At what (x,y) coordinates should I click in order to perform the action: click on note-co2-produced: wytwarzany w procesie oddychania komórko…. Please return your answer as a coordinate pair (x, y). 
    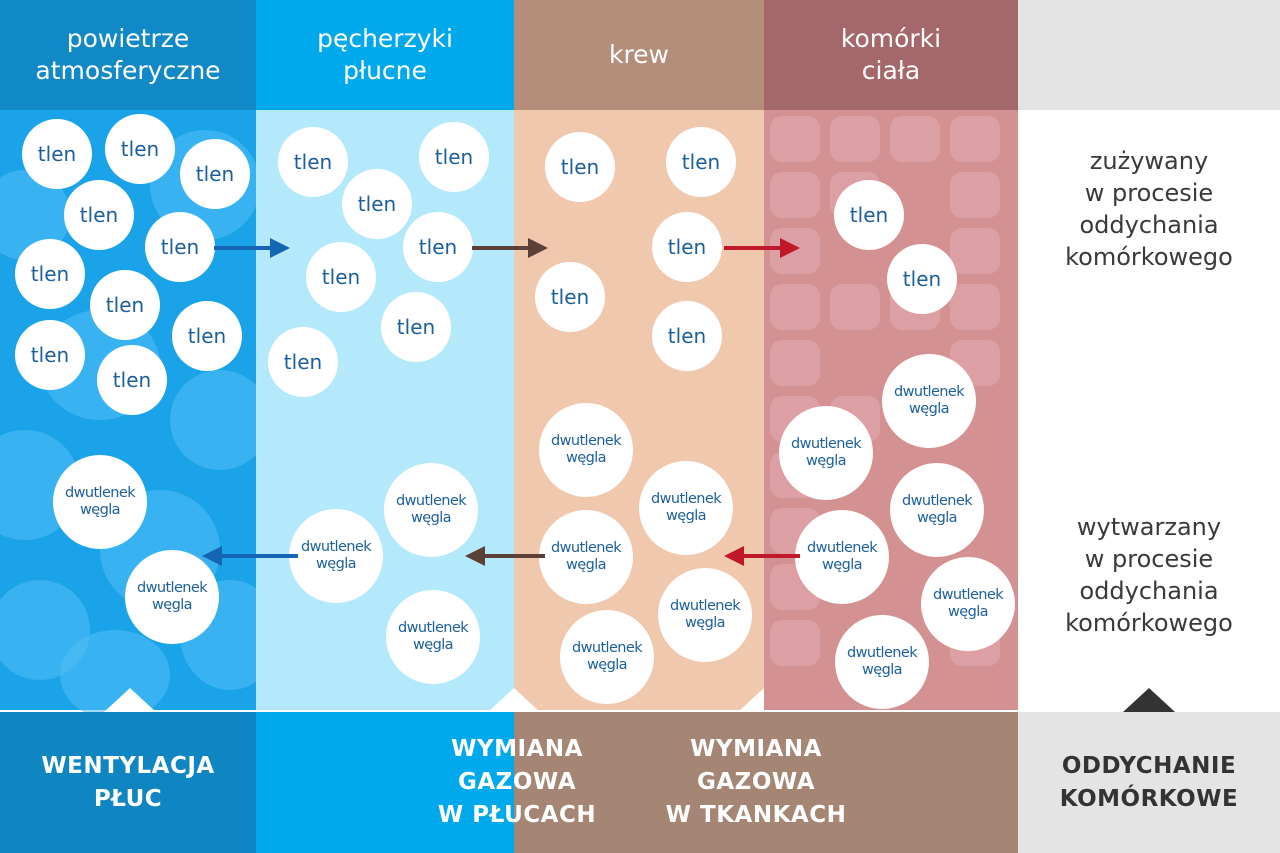
    Looking at the image, I should click on (1149, 575).